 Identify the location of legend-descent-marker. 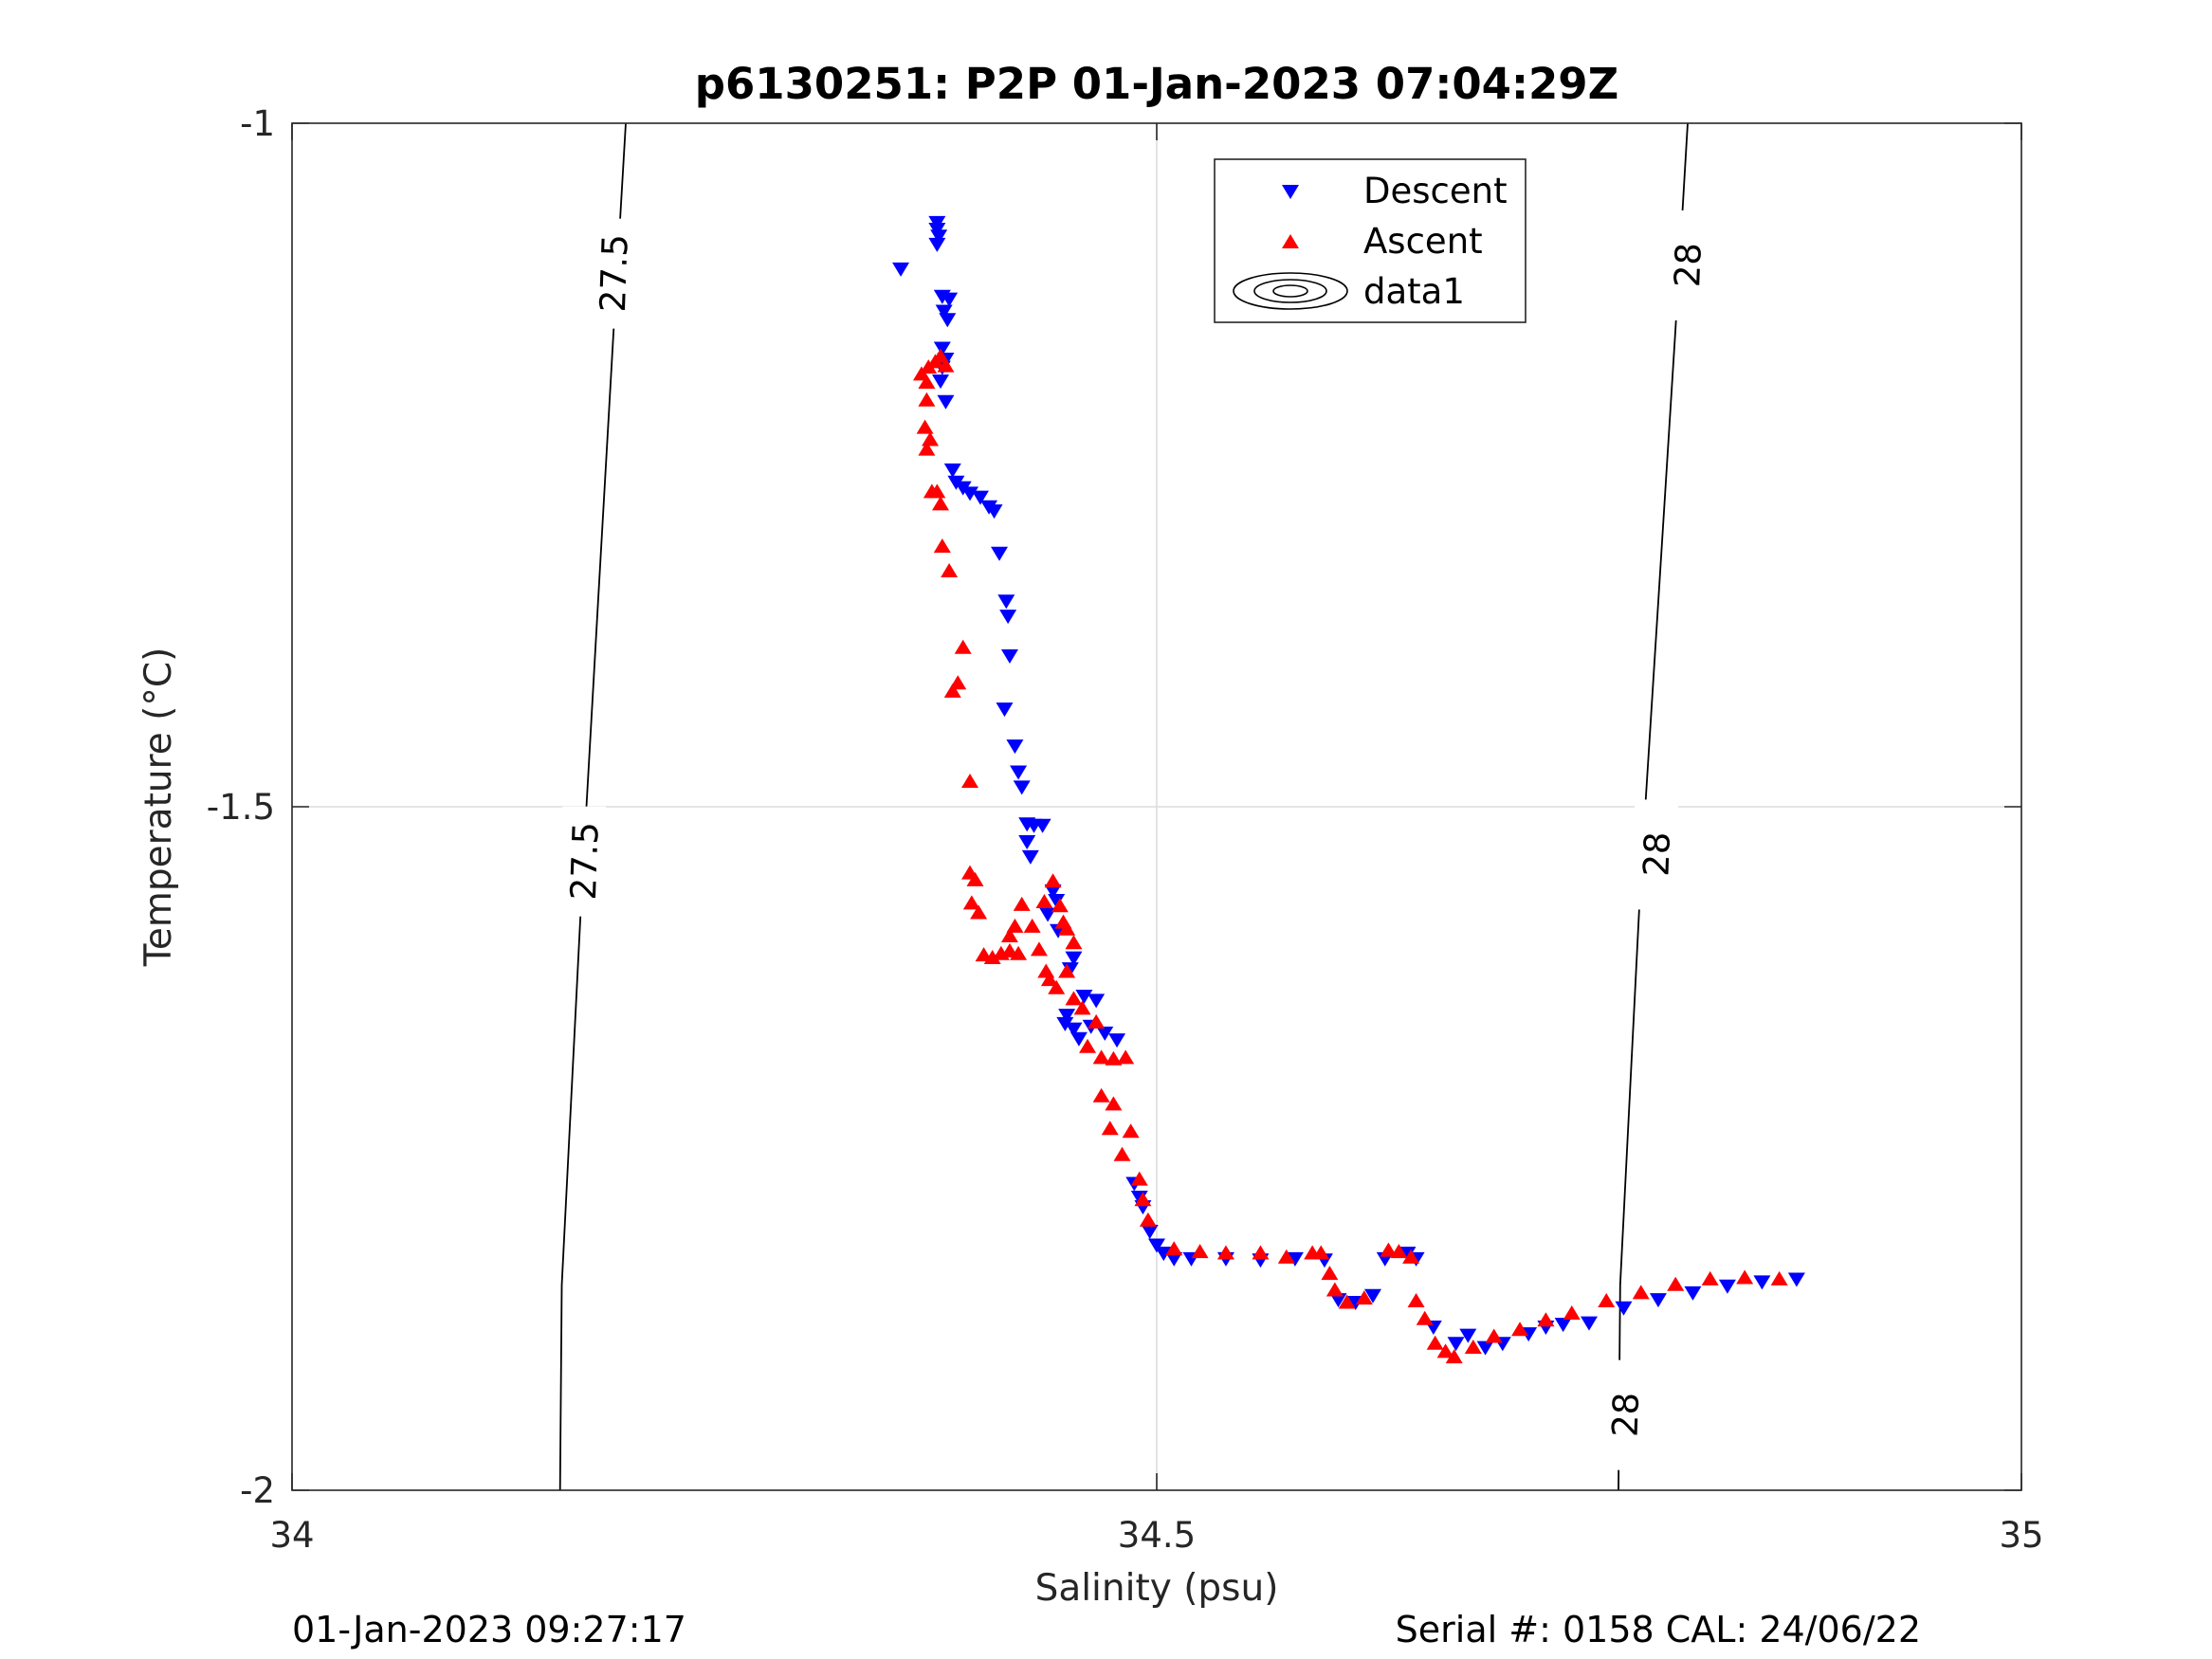
(1290, 192).